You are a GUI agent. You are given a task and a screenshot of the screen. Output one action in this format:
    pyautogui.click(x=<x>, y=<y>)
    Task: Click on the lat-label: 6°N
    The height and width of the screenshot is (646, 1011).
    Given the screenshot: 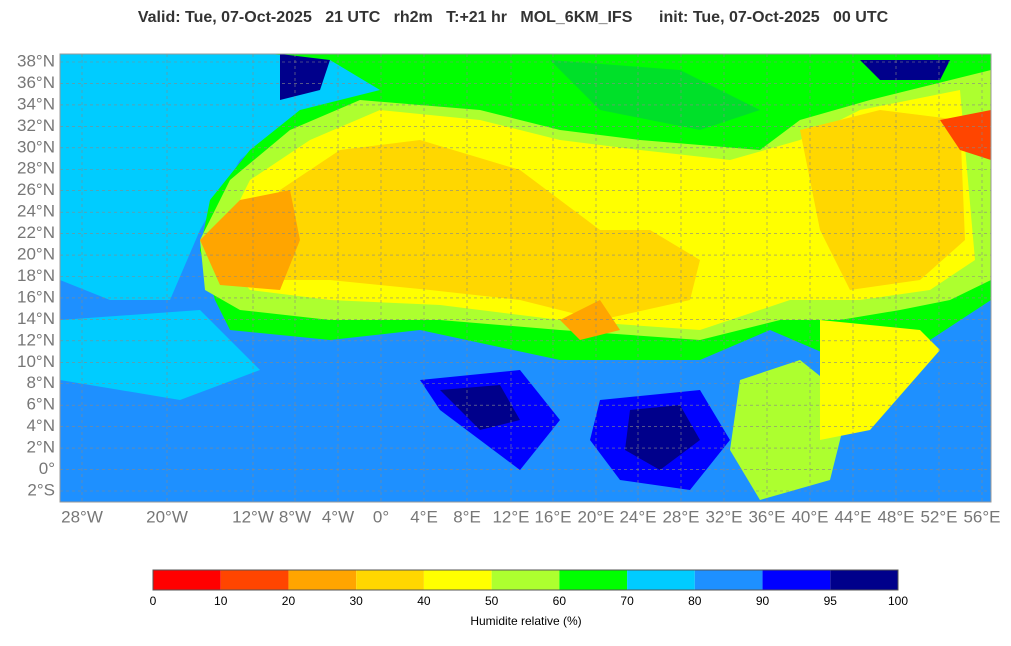 What is the action you would take?
    pyautogui.click(x=40, y=404)
    